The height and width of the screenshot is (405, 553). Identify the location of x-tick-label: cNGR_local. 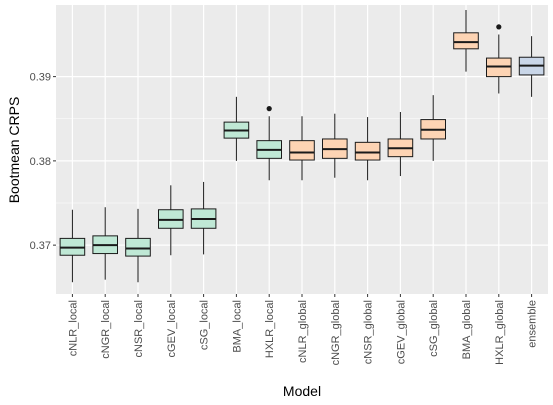
(106, 329).